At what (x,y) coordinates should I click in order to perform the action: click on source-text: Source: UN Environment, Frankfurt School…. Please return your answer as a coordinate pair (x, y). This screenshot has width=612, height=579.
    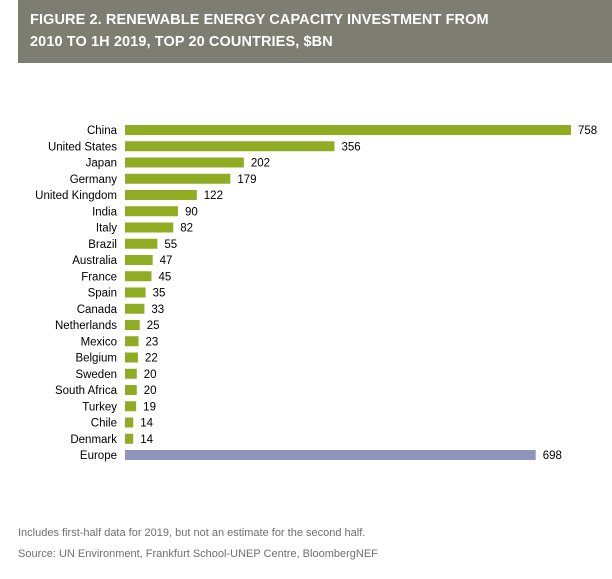
    Looking at the image, I should click on (198, 554).